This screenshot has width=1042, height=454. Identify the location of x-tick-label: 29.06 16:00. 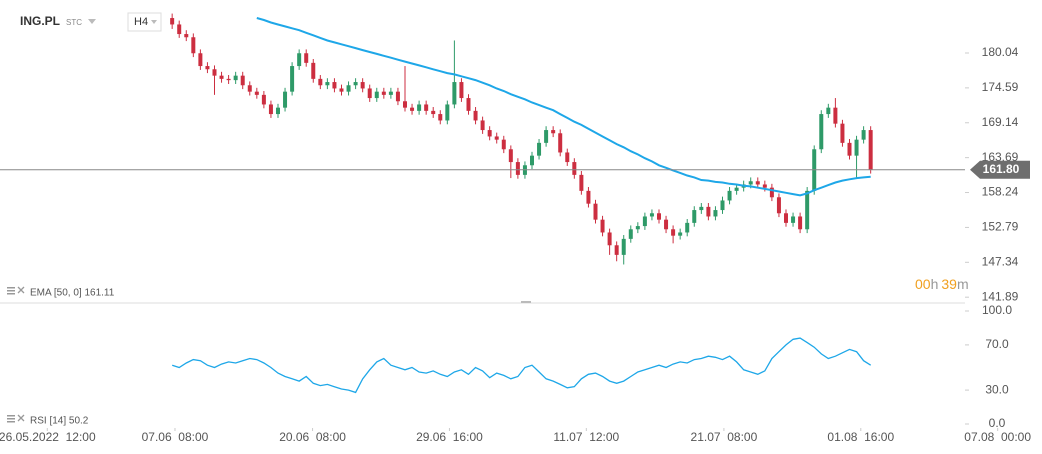
(449, 437).